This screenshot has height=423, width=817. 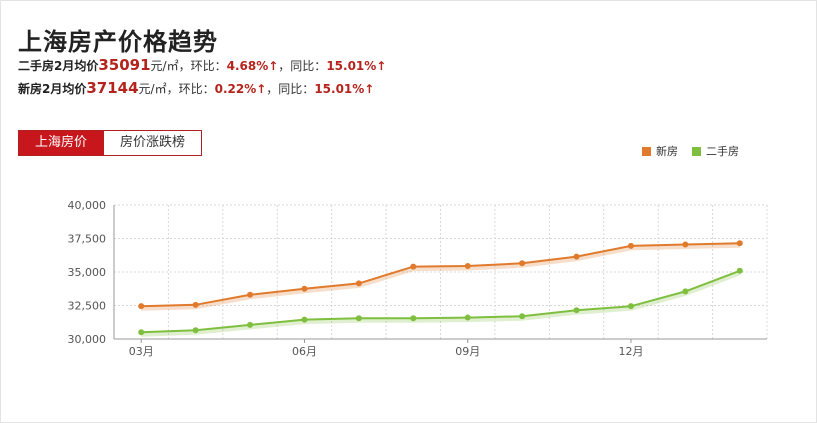 I want to click on x-tick-label: 09月, so click(x=467, y=351).